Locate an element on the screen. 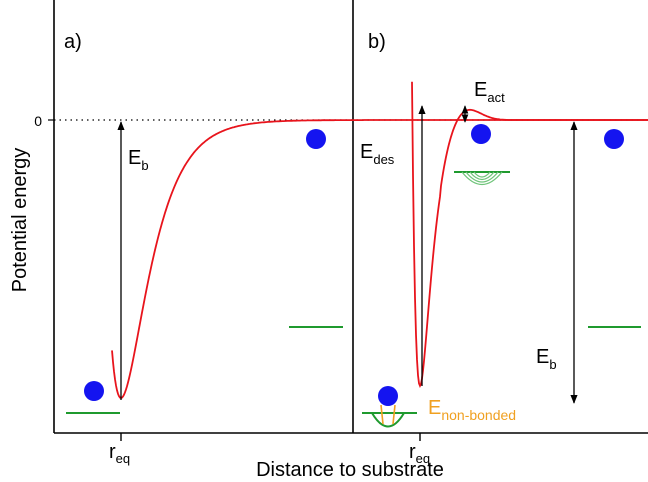 This screenshot has width=648, height=482. eb-label-a: Eb is located at coordinates (138, 160).